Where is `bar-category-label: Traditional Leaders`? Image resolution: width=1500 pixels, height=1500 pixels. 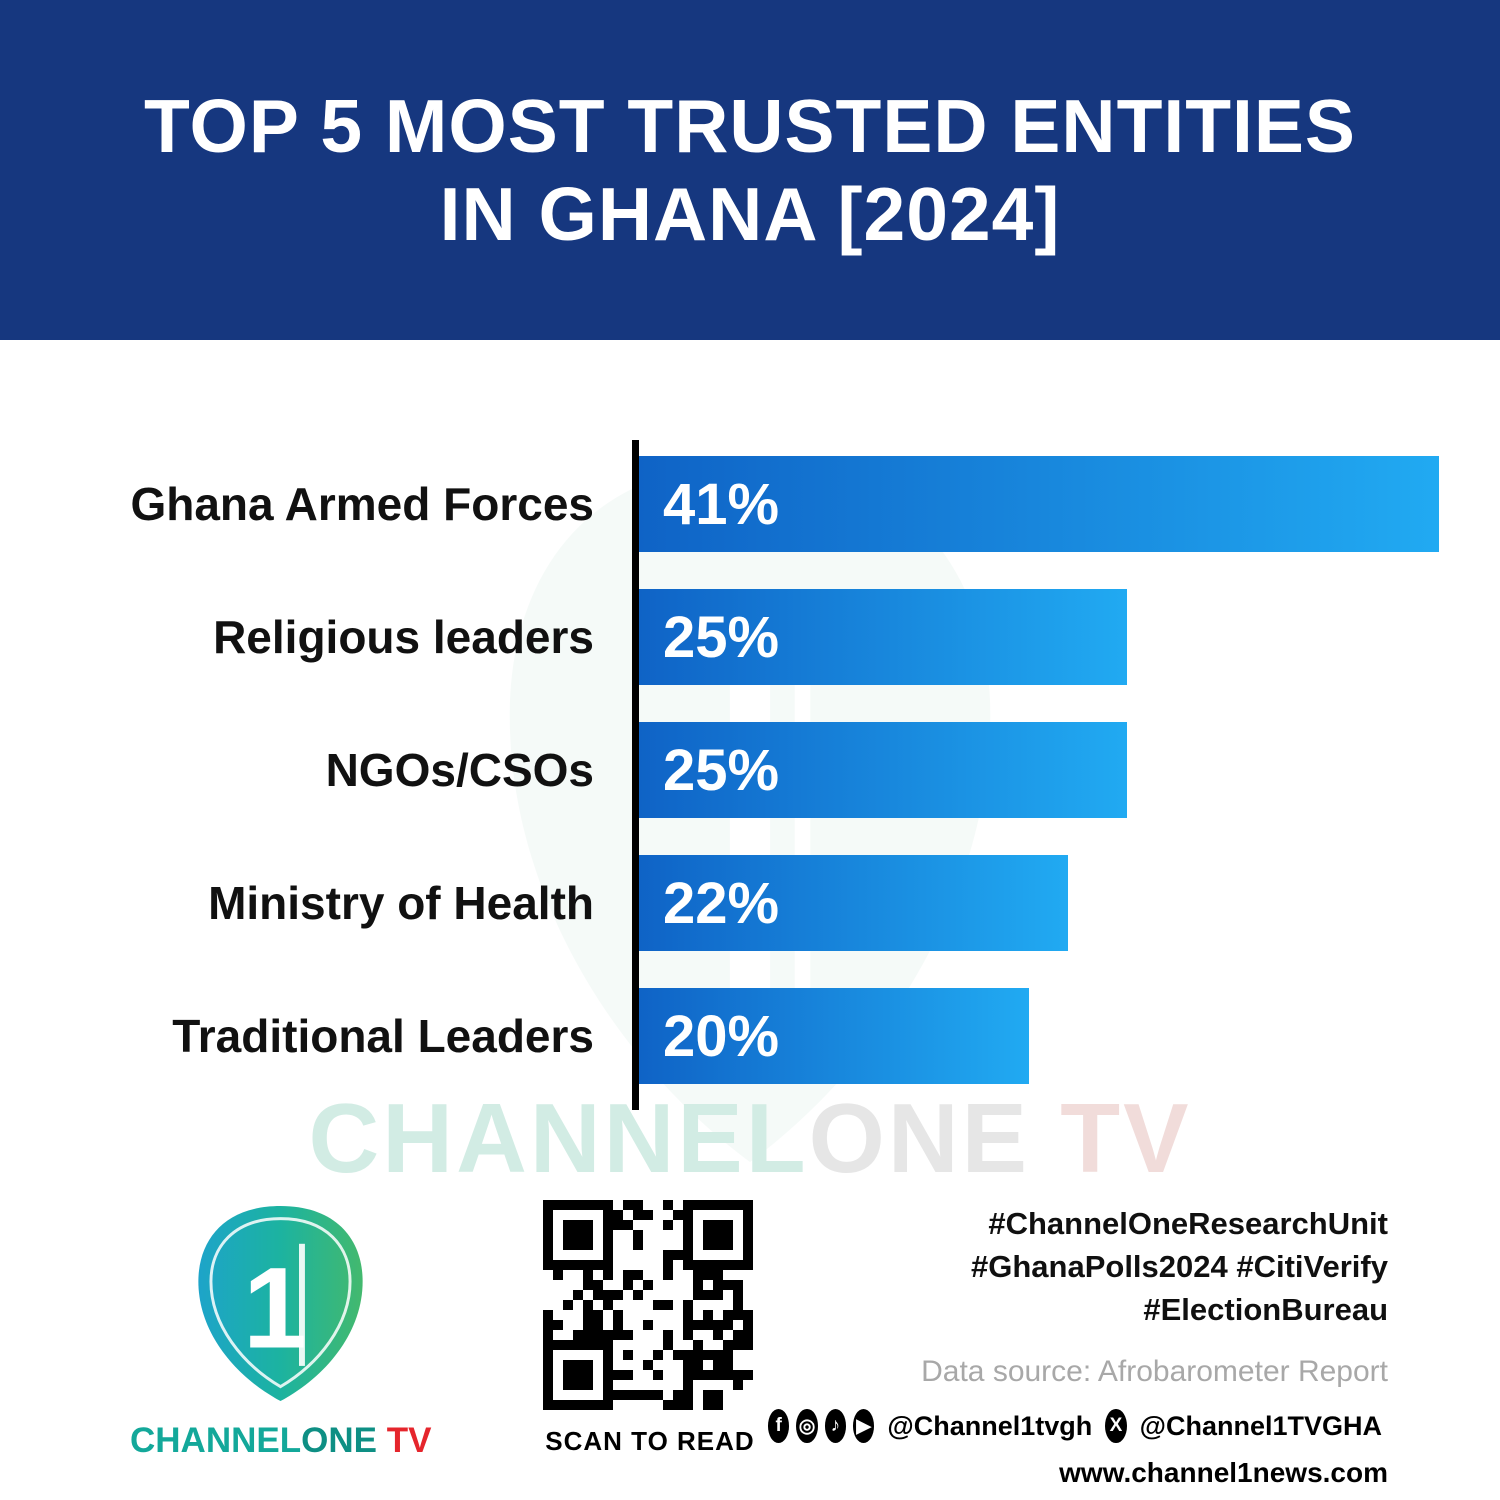
bar-category-label: Traditional Leaders is located at coordinates (383, 1036).